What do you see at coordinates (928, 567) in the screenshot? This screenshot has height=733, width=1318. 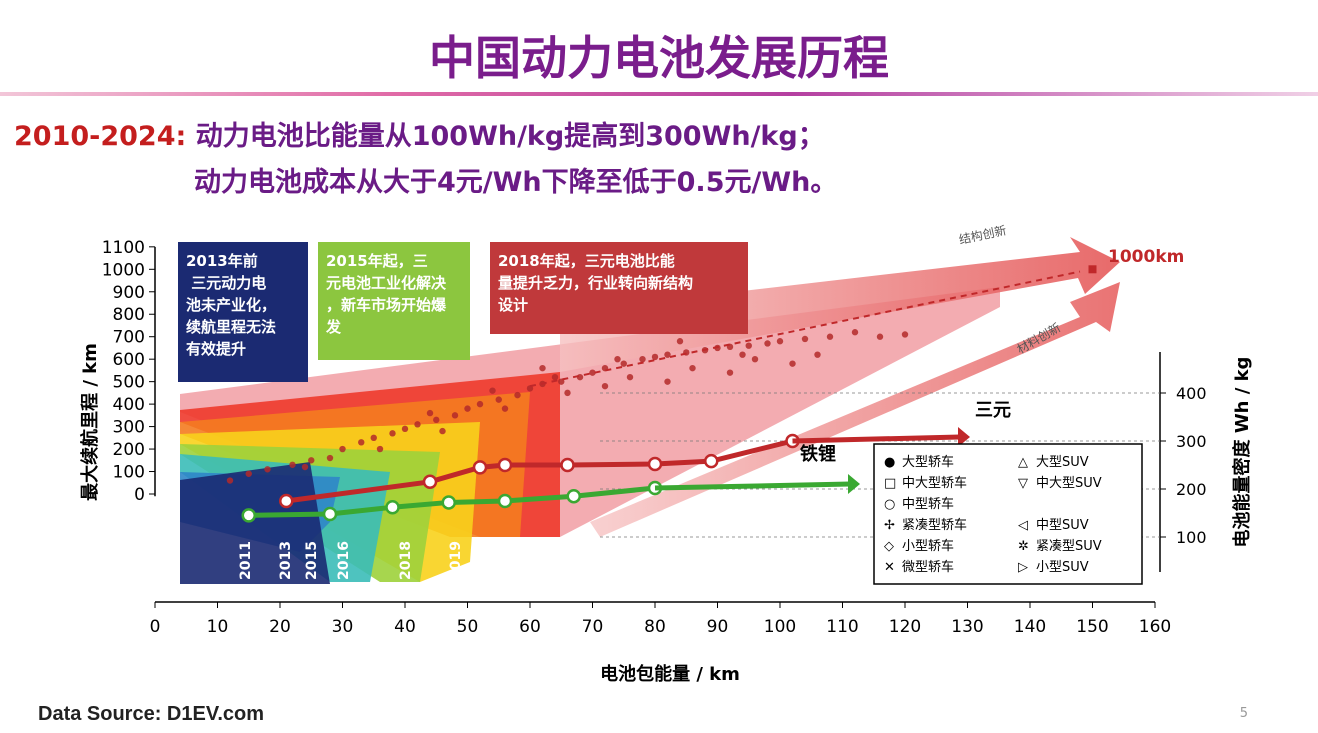 I see `legend-label: 微型轿车` at bounding box center [928, 567].